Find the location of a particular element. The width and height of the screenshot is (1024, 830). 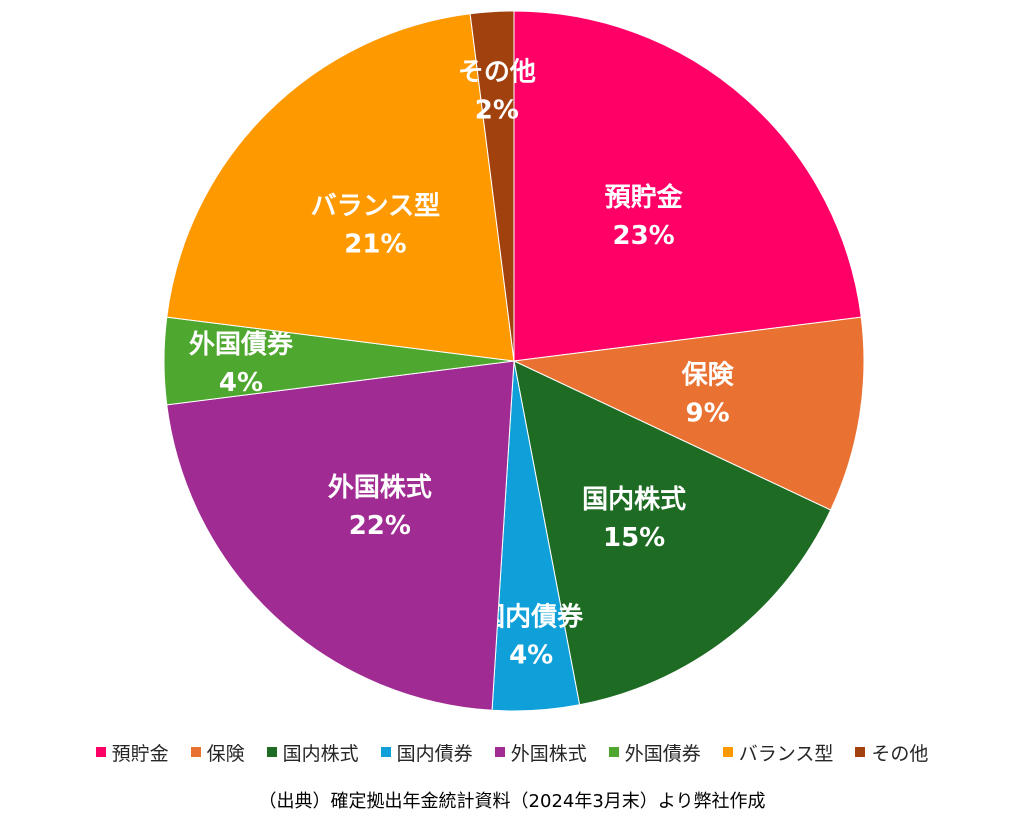

legend: 預貯金 保険 国内株式 国内債券 外国株式 外国債券 バランス型 その他 is located at coordinates (512, 752).